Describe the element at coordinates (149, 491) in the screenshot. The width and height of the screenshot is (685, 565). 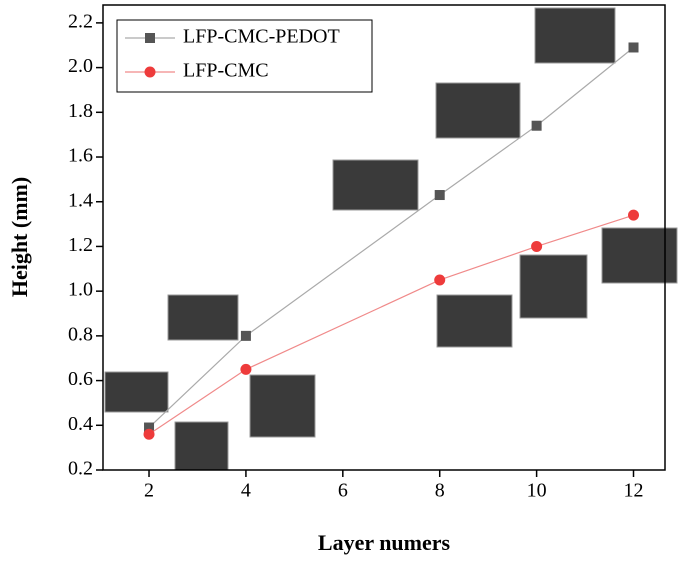
I see `x-tick-label: 2` at that location.